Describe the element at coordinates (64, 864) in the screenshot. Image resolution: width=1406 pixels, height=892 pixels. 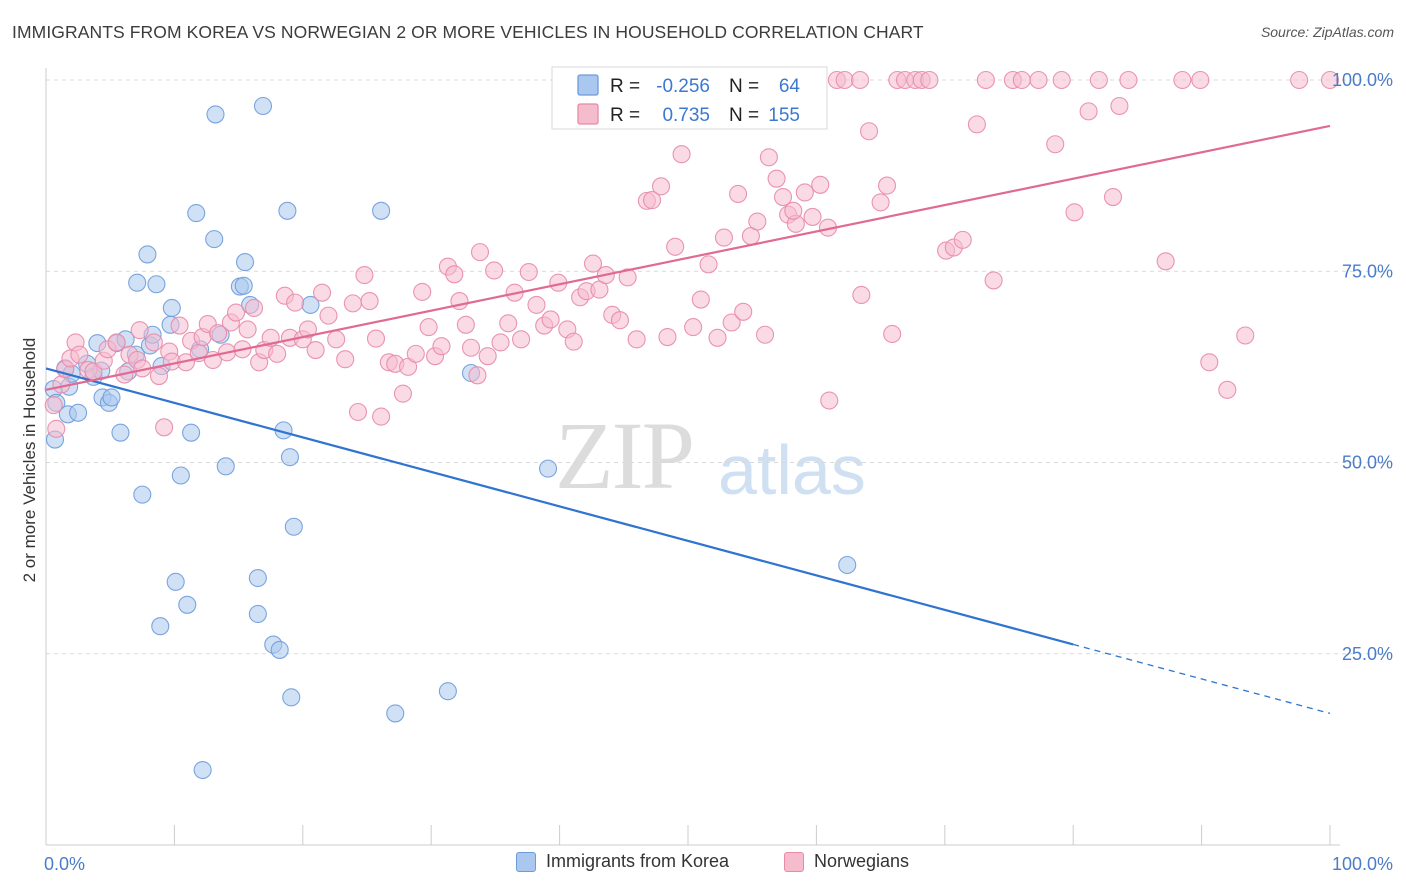
I see `x-tick-label: 0.0%` at that location.